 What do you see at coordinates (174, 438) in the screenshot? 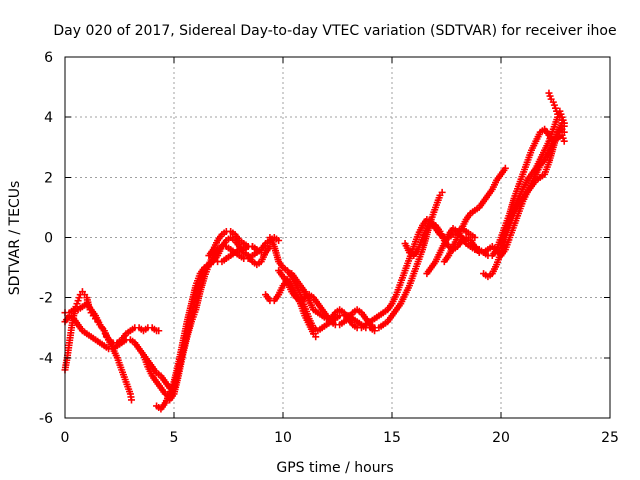
I see `x-tick-label: 5` at bounding box center [174, 438].